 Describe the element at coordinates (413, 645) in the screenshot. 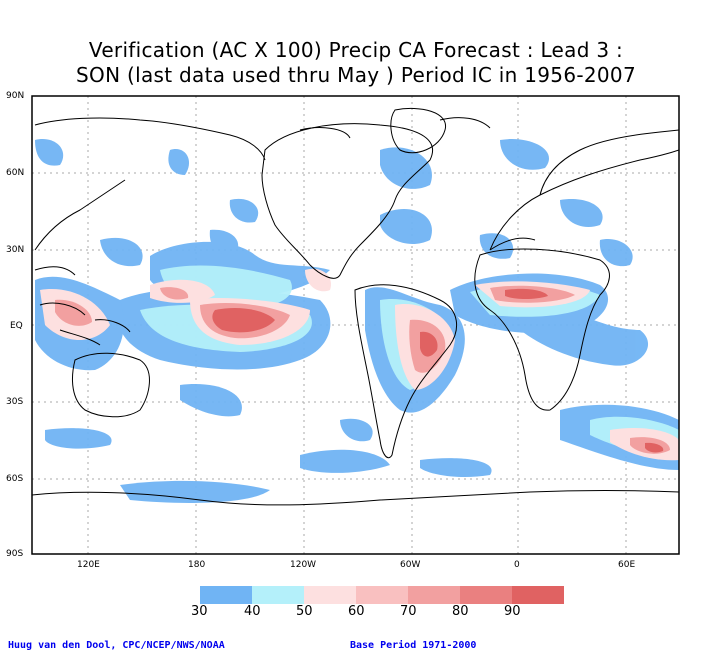

I see `footer-base-period: Base Period 1971-2000` at that location.